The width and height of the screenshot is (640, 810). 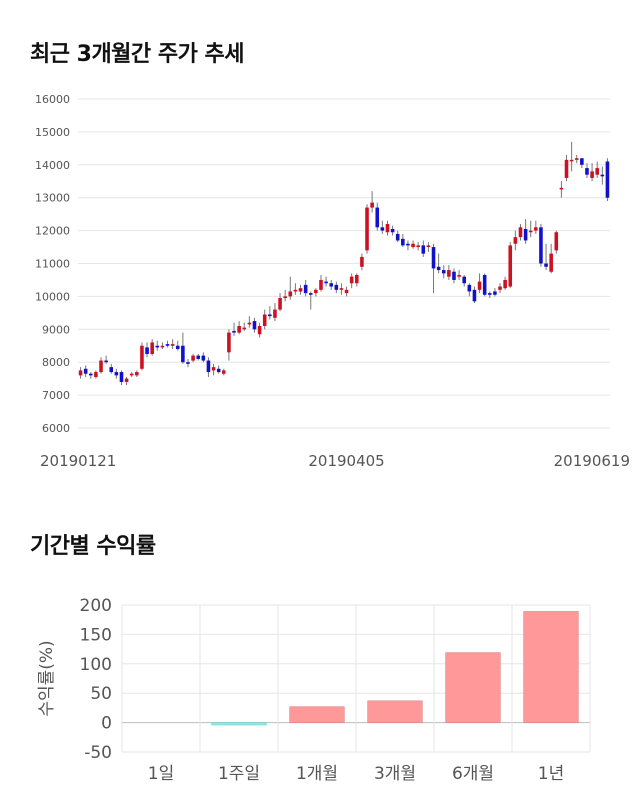 What do you see at coordinates (93, 546) in the screenshot?
I see `period-return-title: 기간별 수익률` at bounding box center [93, 546].